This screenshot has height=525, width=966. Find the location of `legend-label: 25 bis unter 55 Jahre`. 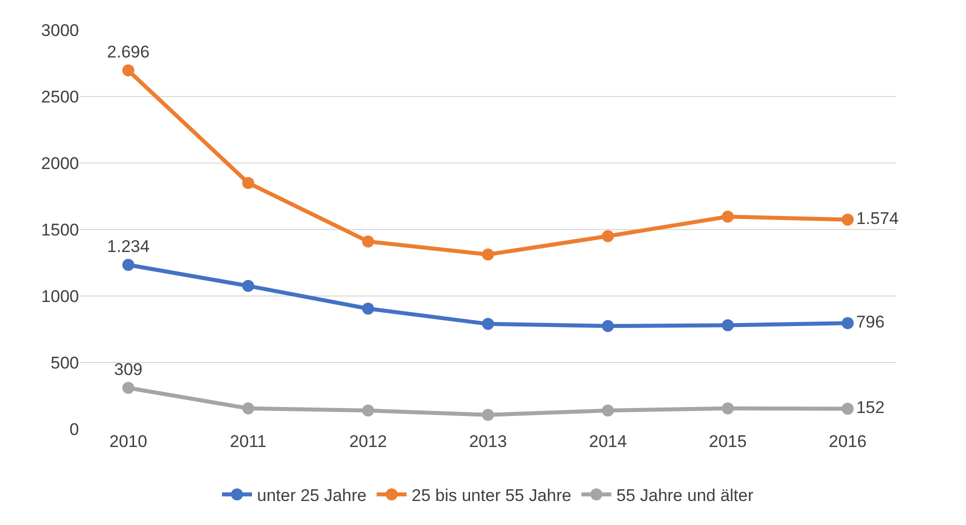

legend-label: 25 bis unter 55 Jahre is located at coordinates (492, 496).